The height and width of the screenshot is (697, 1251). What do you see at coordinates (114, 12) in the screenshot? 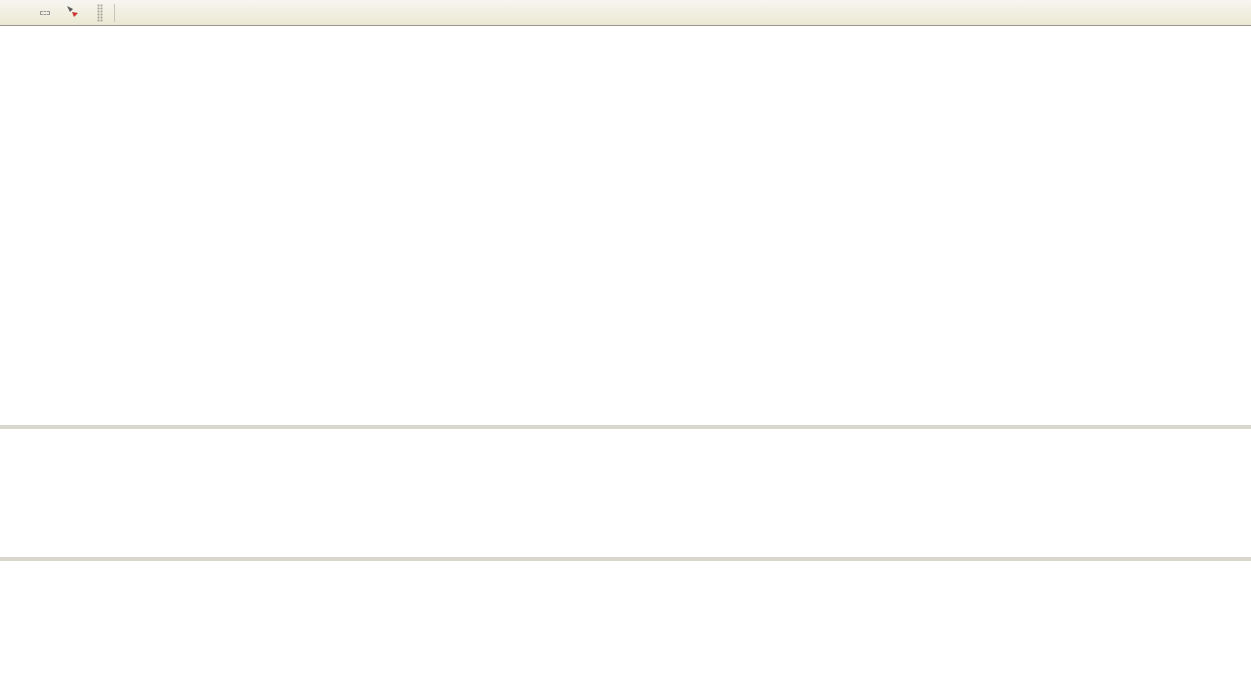
I see `toolbar-separator` at bounding box center [114, 12].